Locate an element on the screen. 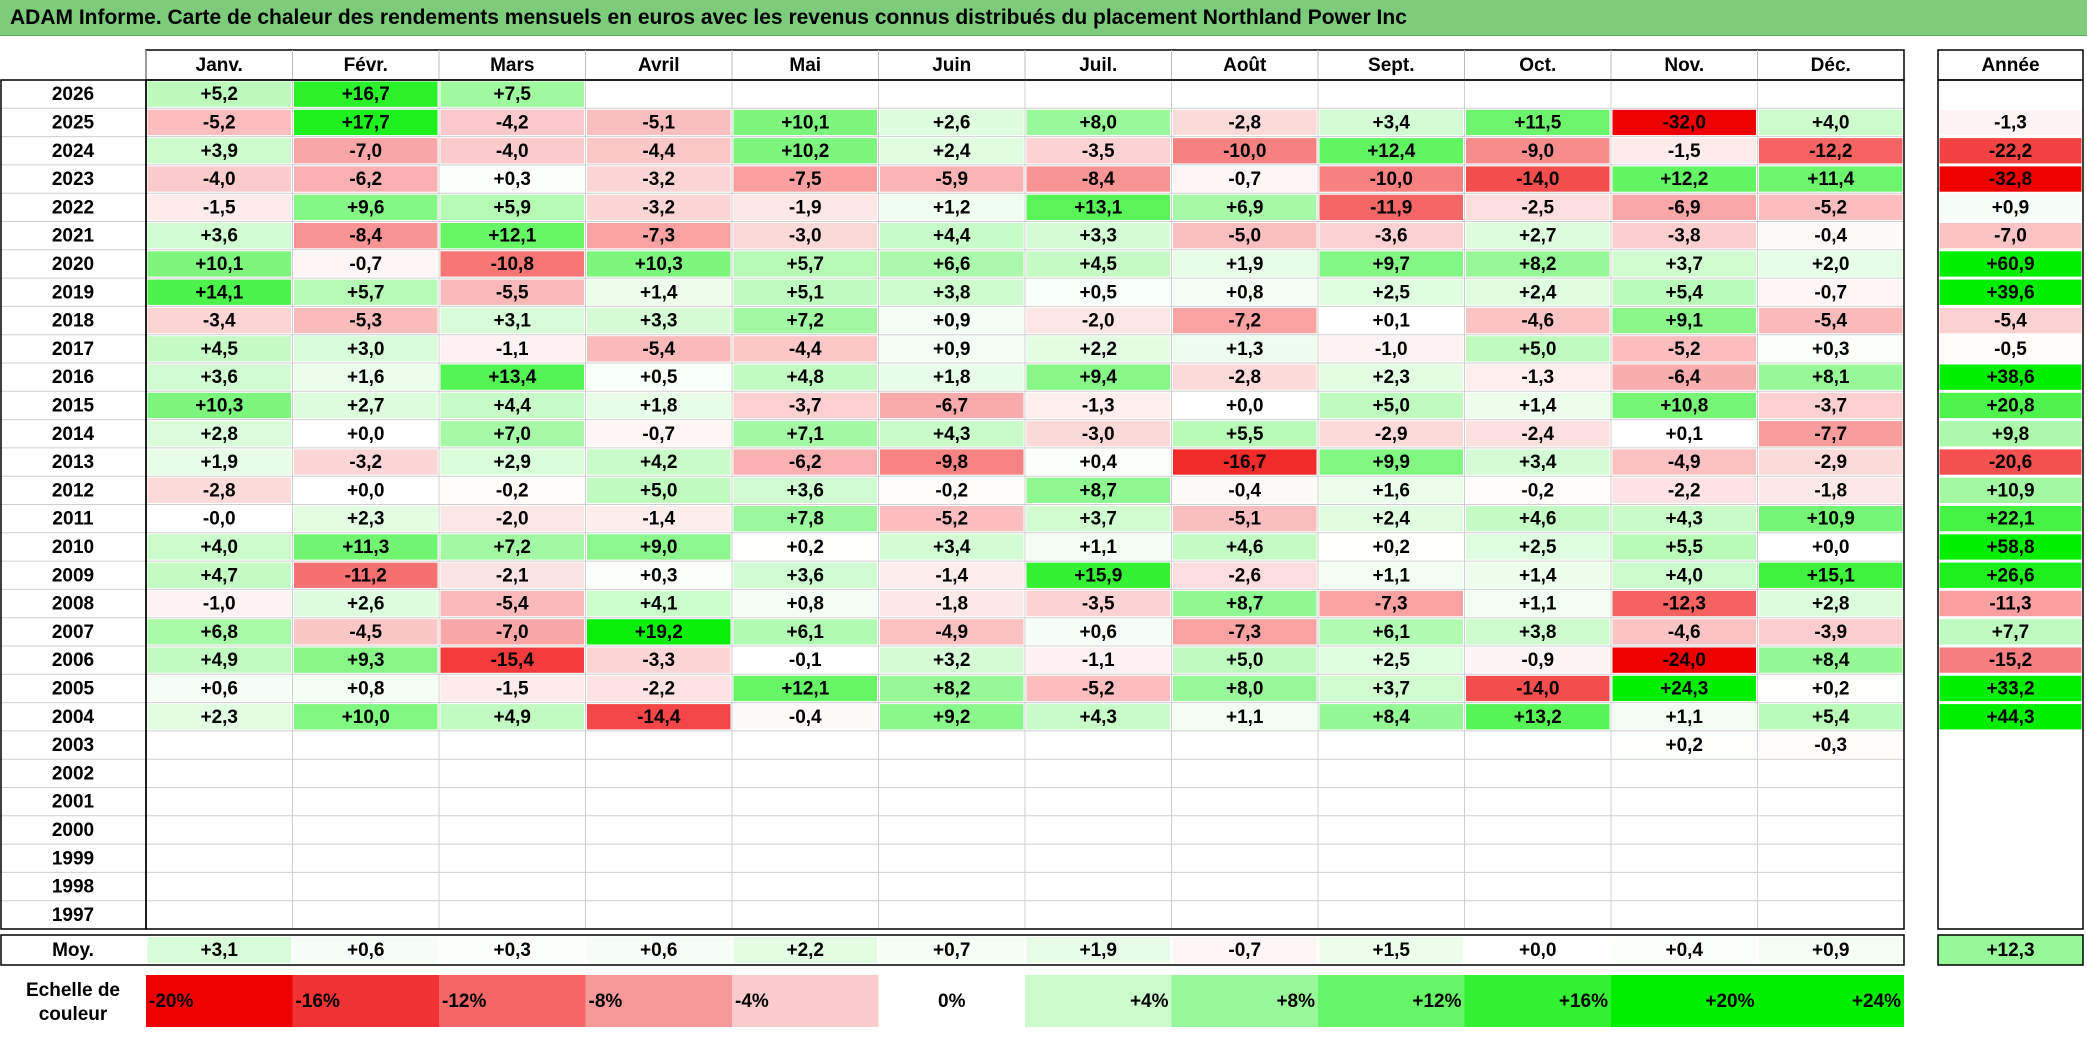 The width and height of the screenshot is (2087, 1037). cell-value: +2,5 is located at coordinates (1538, 547).